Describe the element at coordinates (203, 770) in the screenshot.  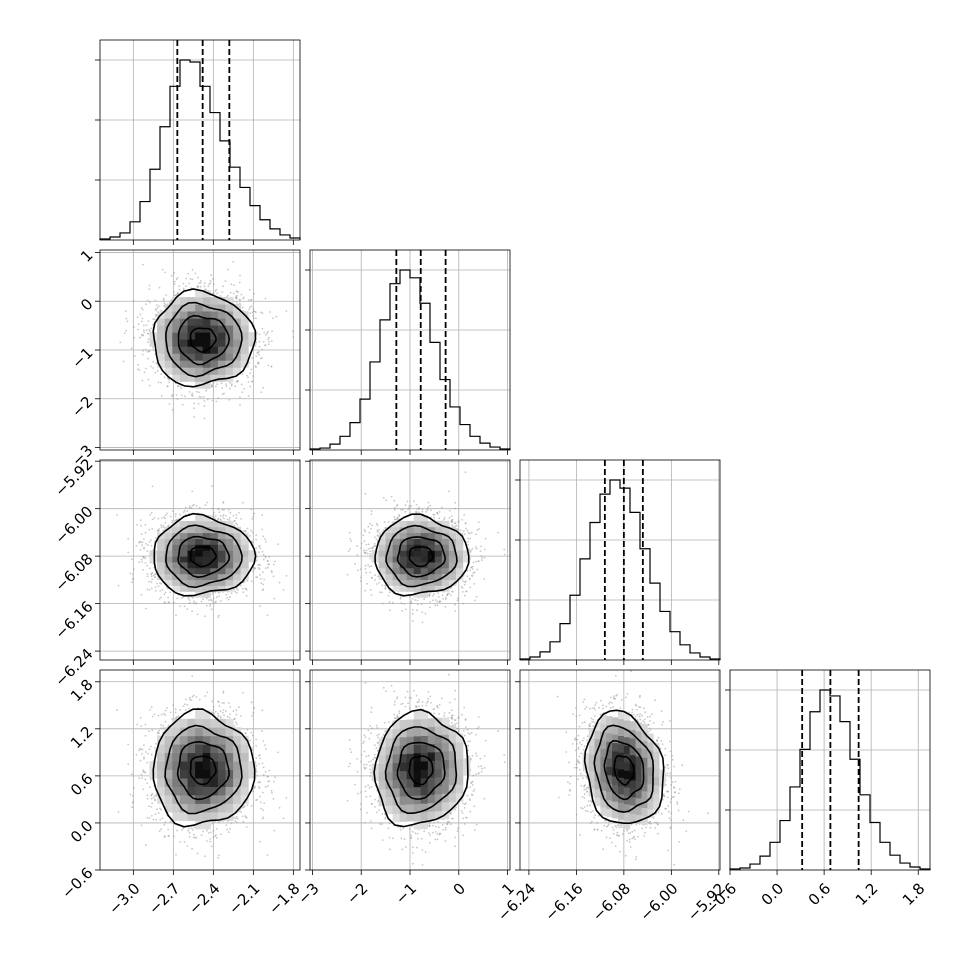
I see `contour-line` at that location.